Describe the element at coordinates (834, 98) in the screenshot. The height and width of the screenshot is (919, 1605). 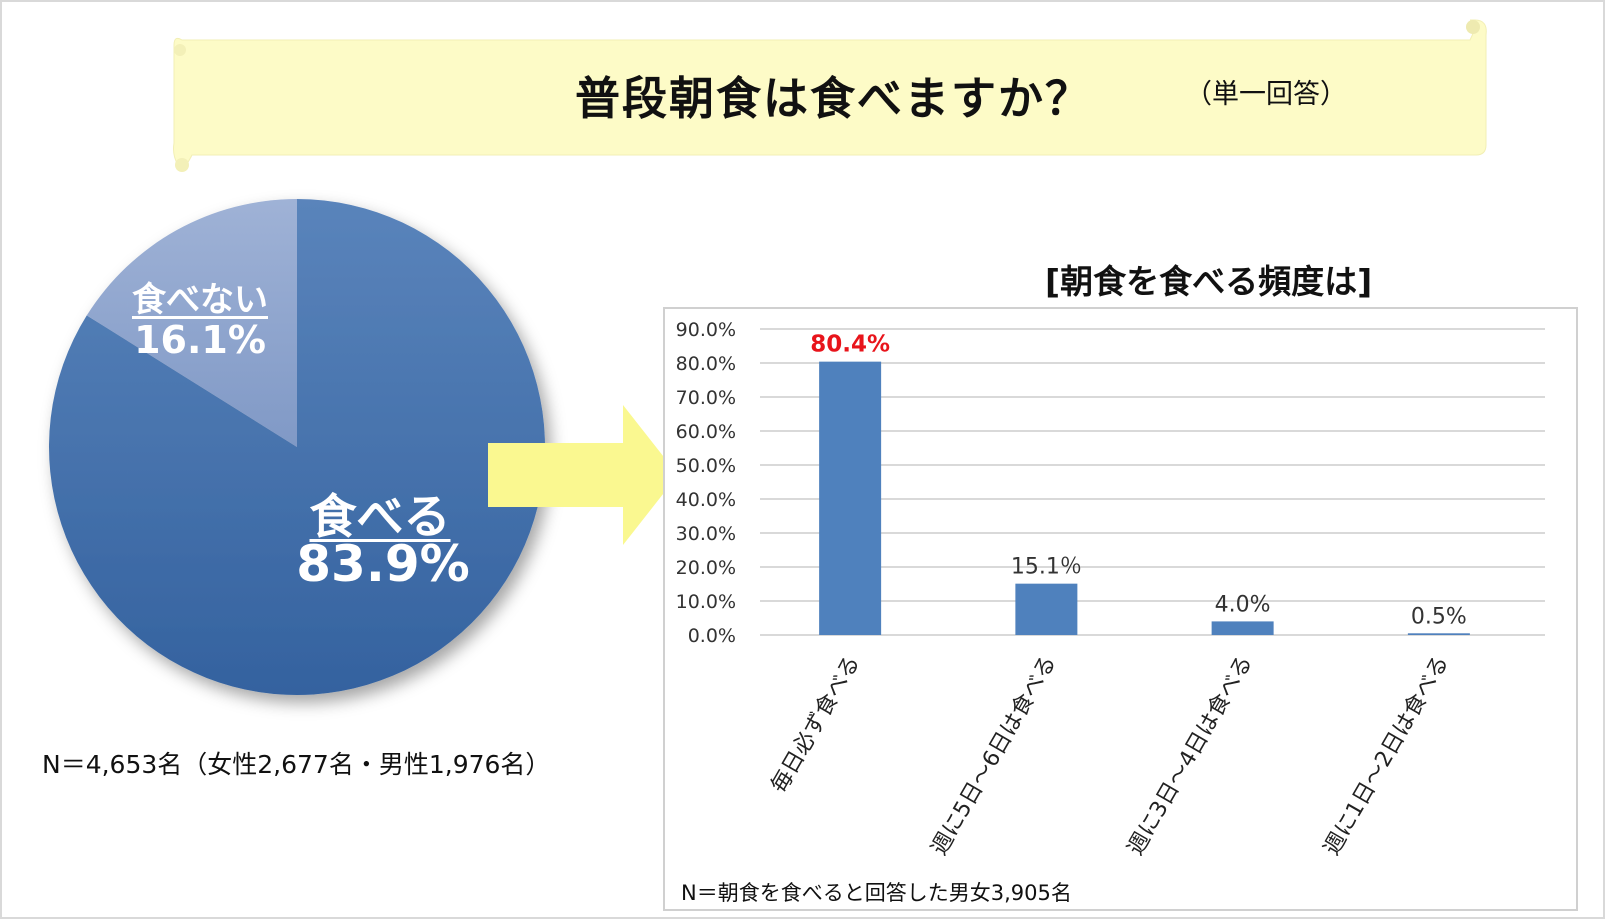
I see `page-title: 普段朝食は食べますか？` at that location.